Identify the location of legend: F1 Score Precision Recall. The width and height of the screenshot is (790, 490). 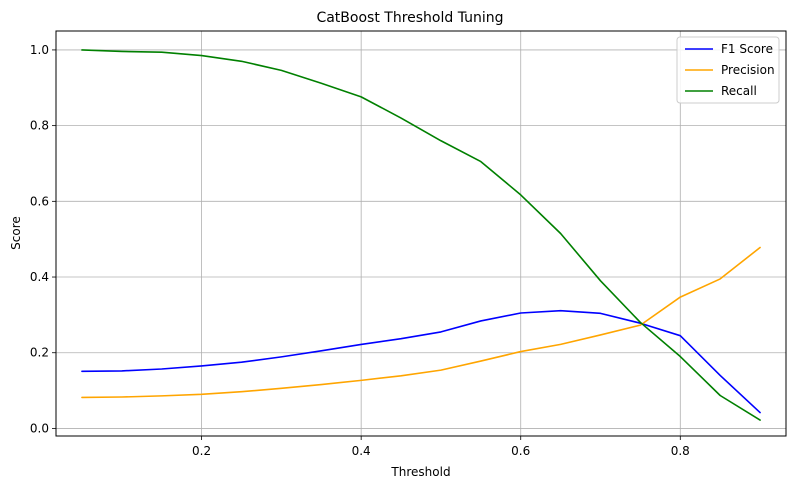
(728, 70).